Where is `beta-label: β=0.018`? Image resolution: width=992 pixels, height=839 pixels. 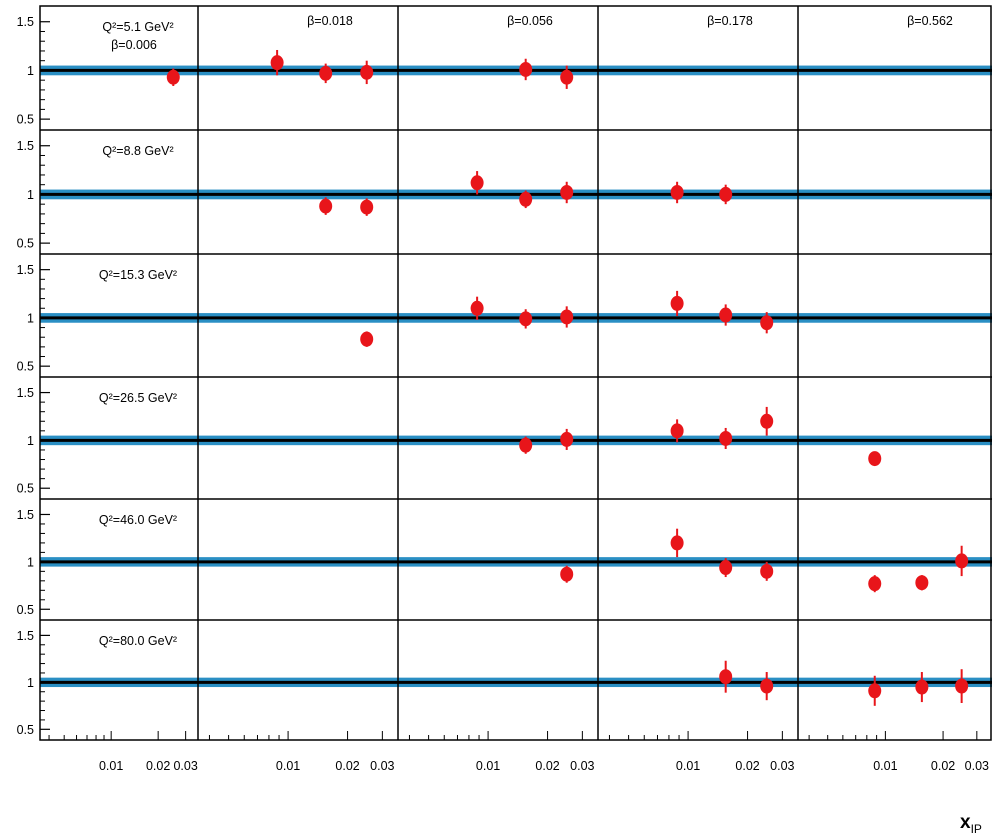 beta-label: β=0.018 is located at coordinates (330, 21).